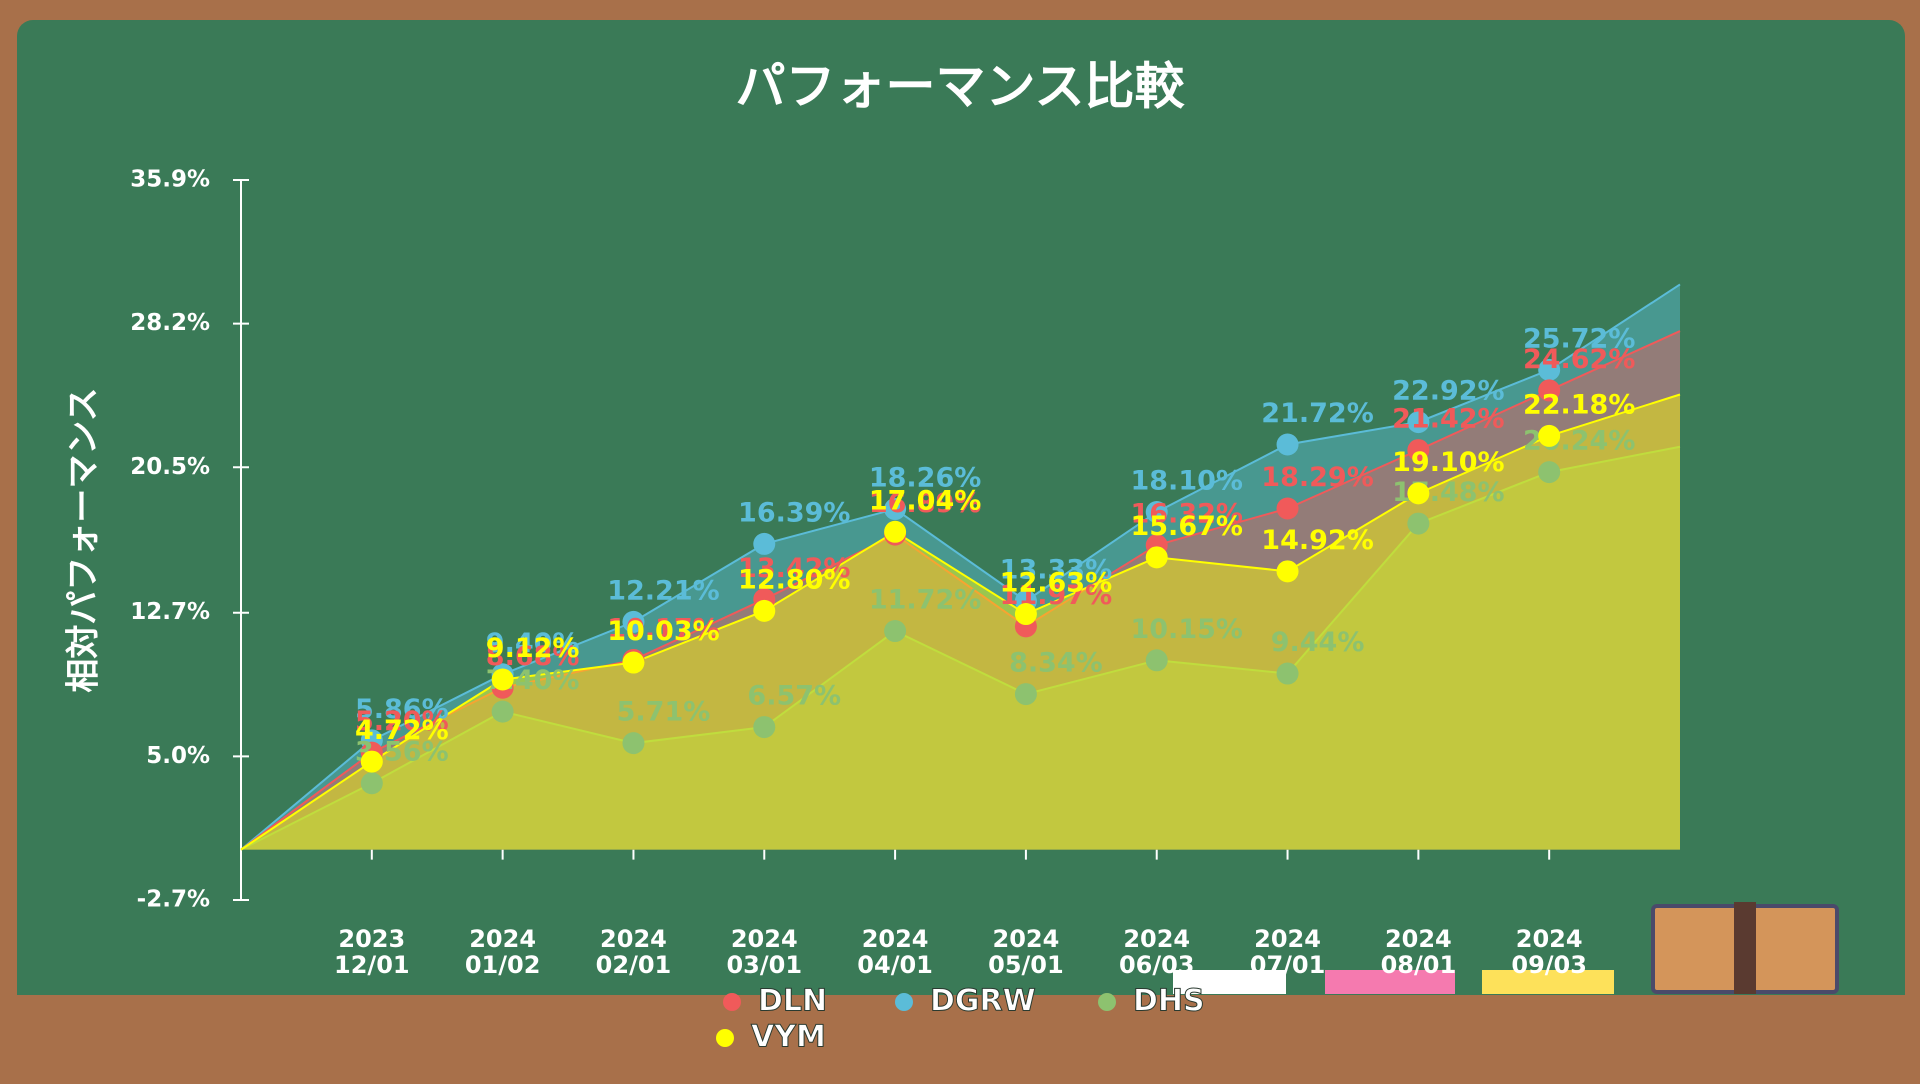  Describe the element at coordinates (170, 612) in the screenshot. I see `y-tick-label: 12.7%` at that location.